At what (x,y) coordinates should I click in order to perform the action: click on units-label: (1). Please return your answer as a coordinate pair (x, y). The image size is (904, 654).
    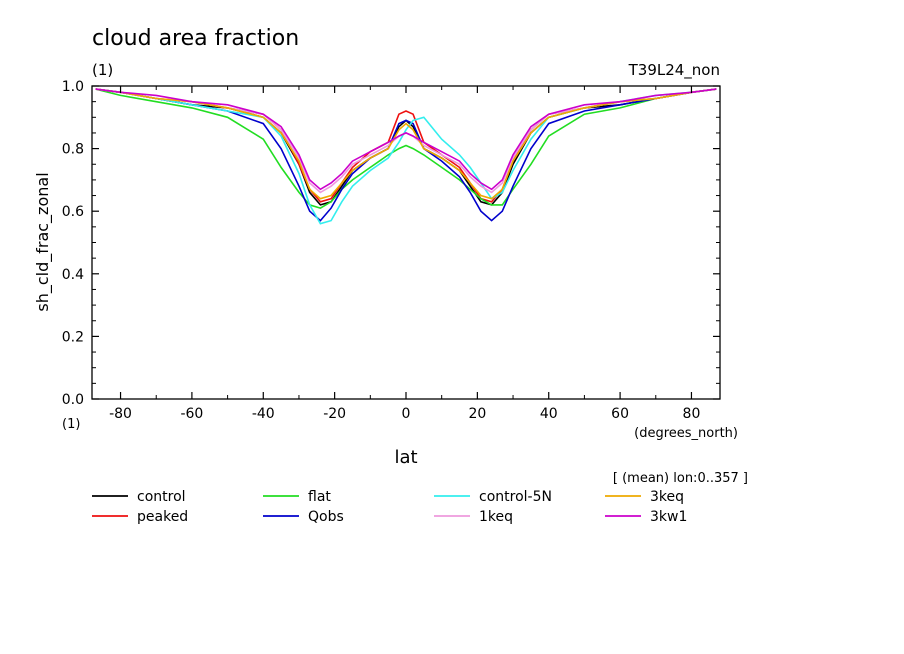
    Looking at the image, I should click on (102, 70).